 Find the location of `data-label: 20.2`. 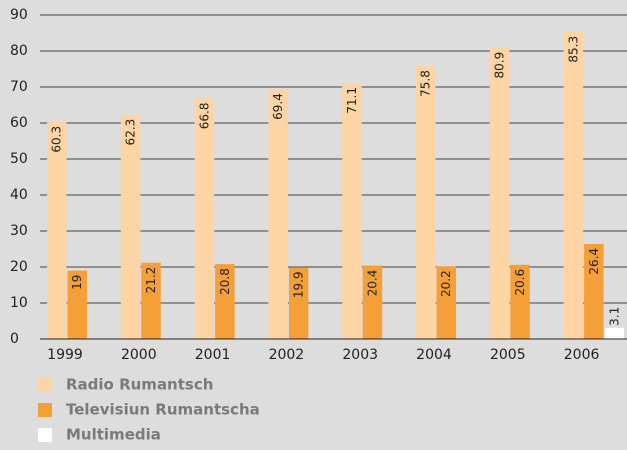

data-label: 20.2 is located at coordinates (446, 283).